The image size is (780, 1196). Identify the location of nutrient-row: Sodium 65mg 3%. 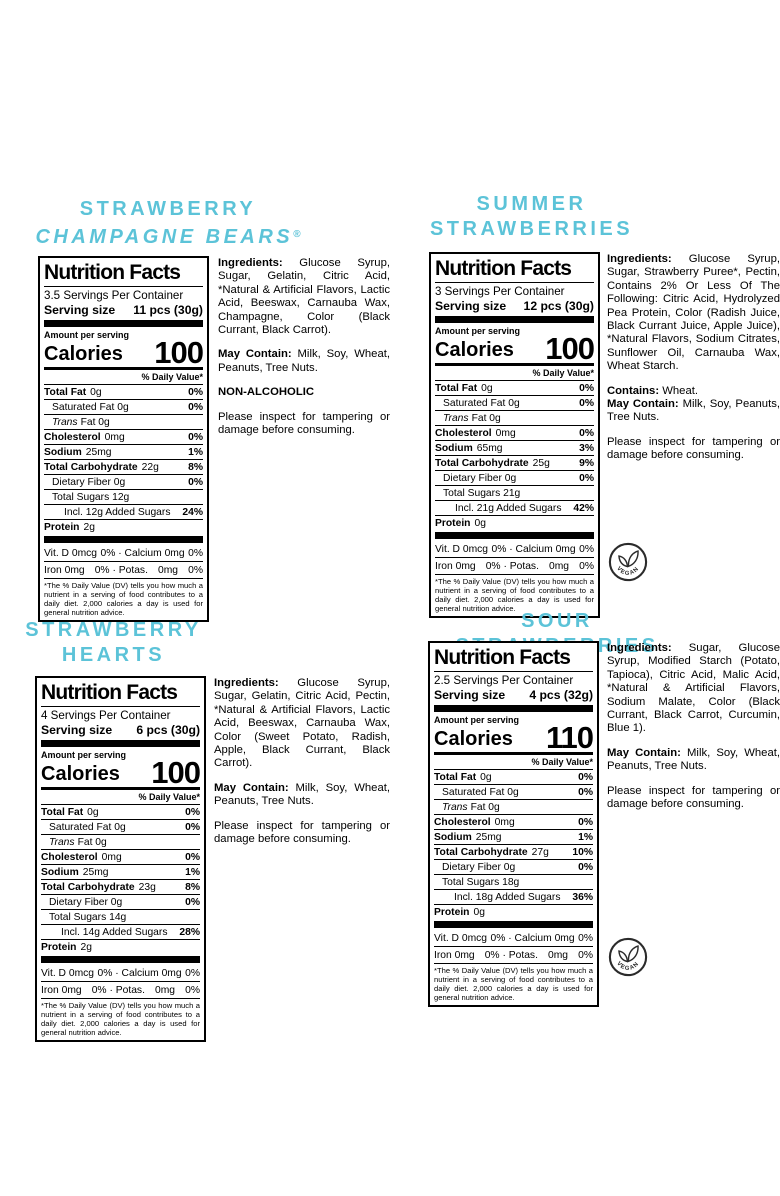
(514, 447).